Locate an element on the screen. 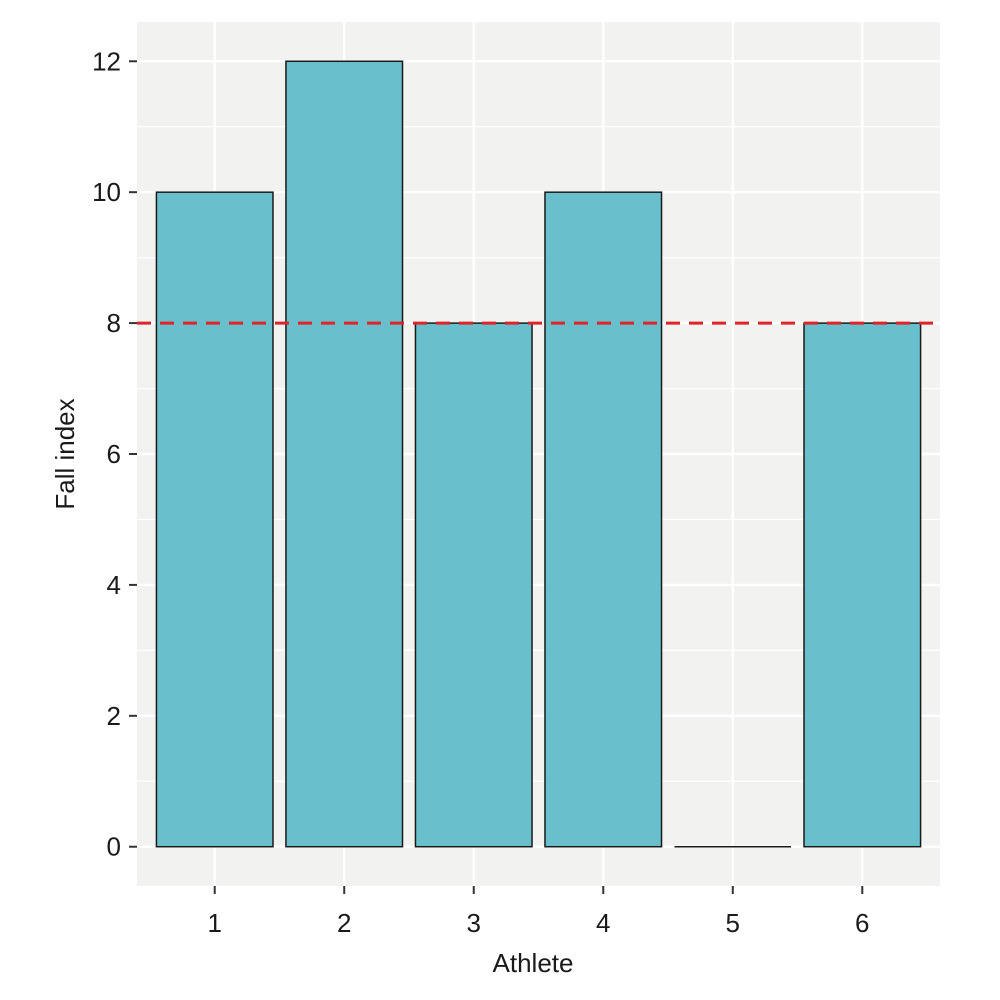  x-tick-label: 2 is located at coordinates (344, 923).